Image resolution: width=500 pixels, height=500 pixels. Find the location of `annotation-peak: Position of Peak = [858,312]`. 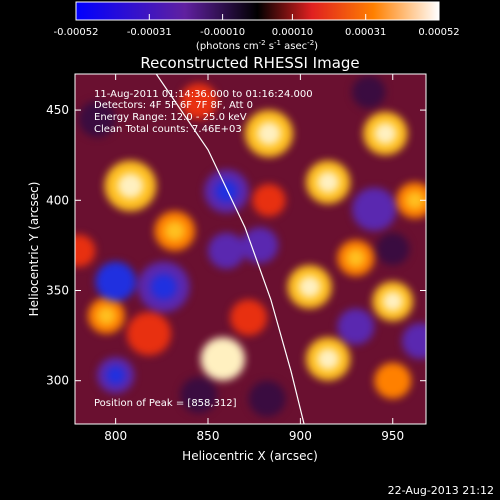

annotation-peak: Position of Peak = [858,312] is located at coordinates (165, 403).